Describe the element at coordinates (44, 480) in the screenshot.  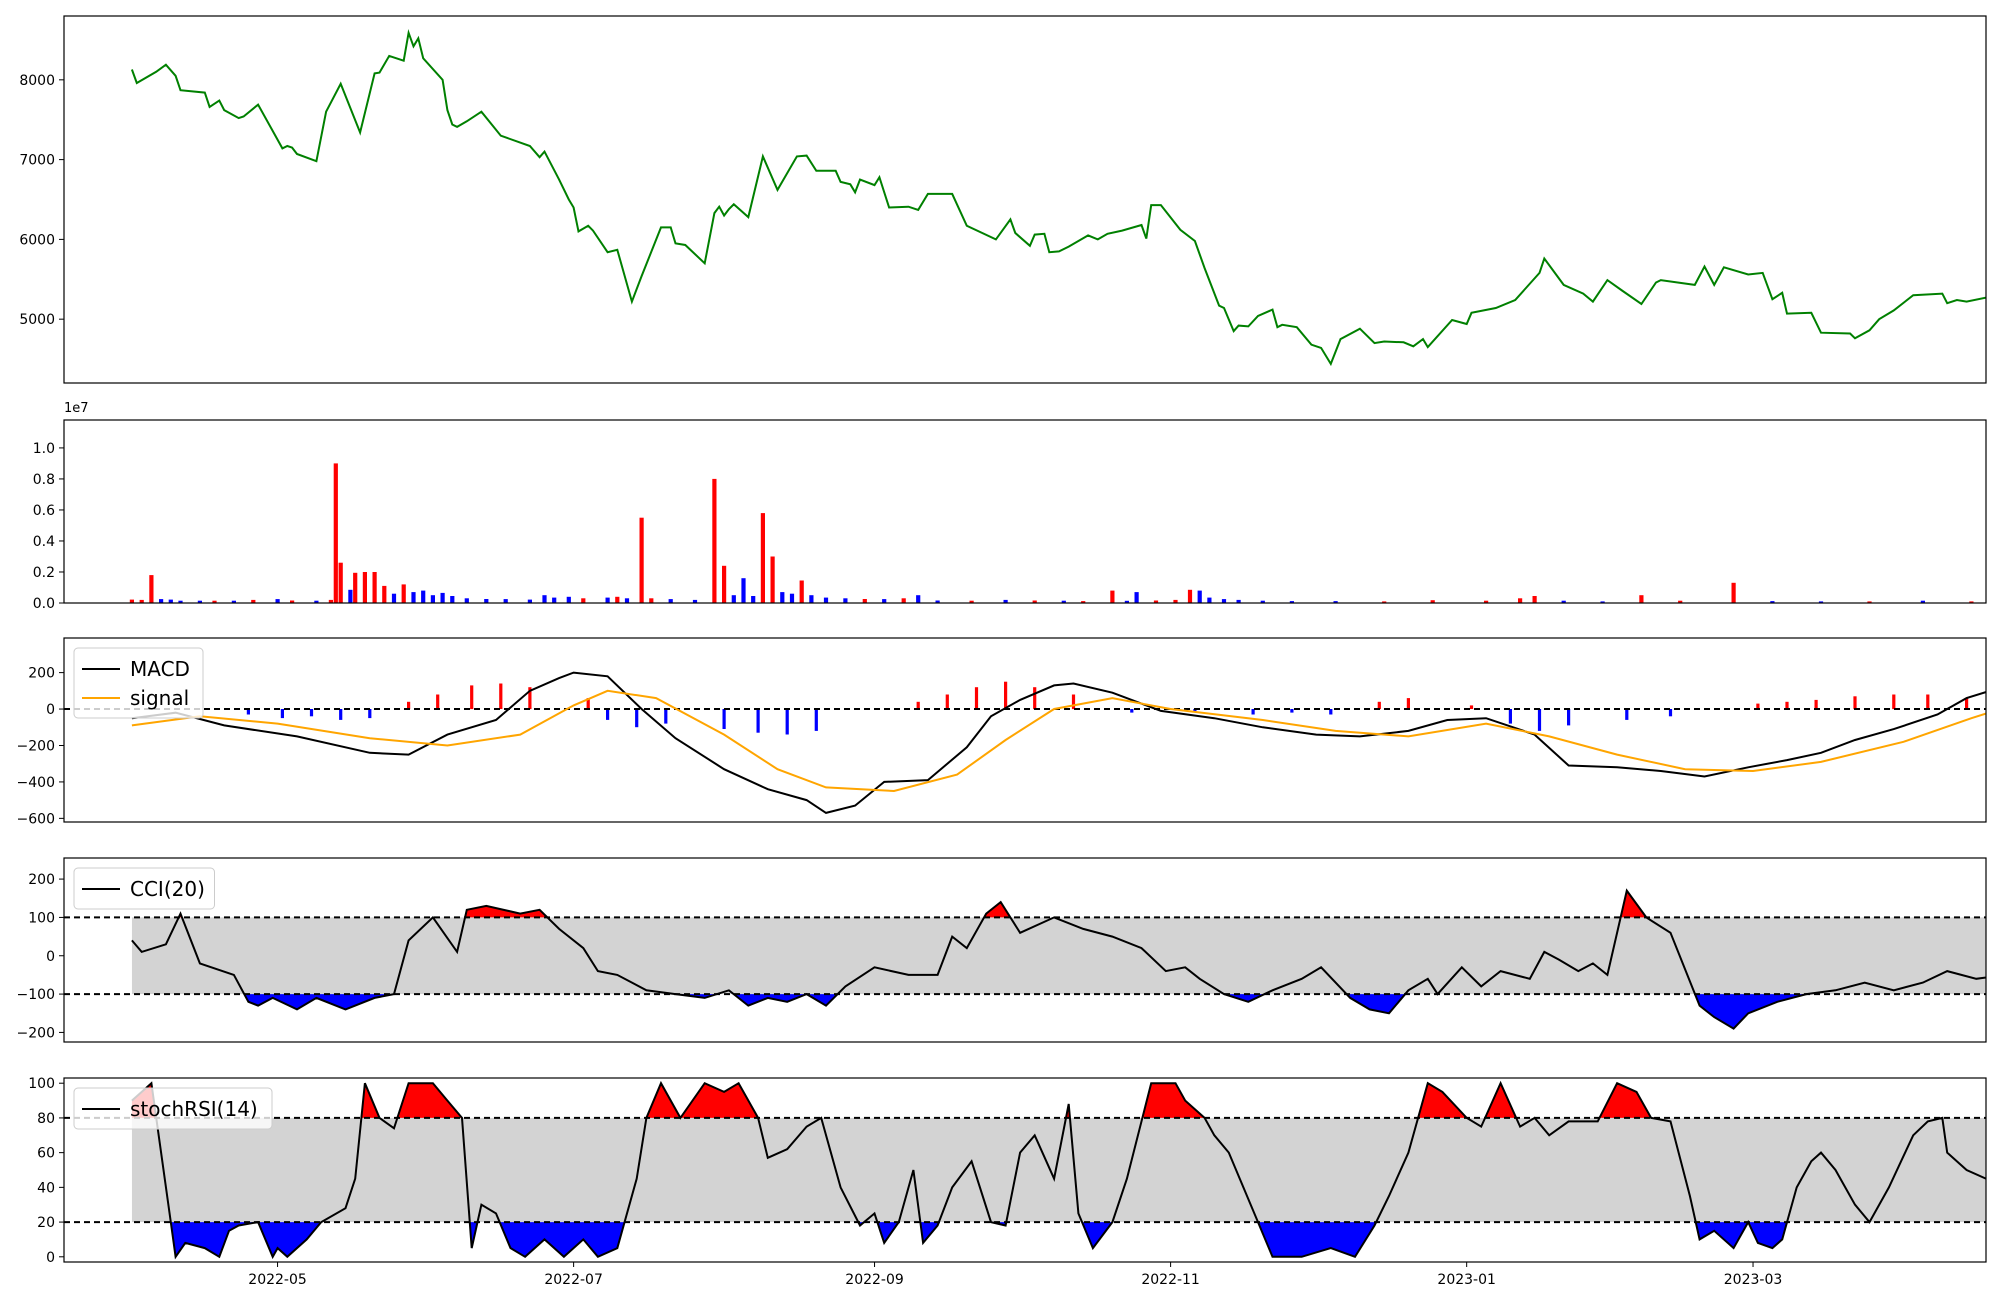
I see `y-tick-label: 0.8` at that location.